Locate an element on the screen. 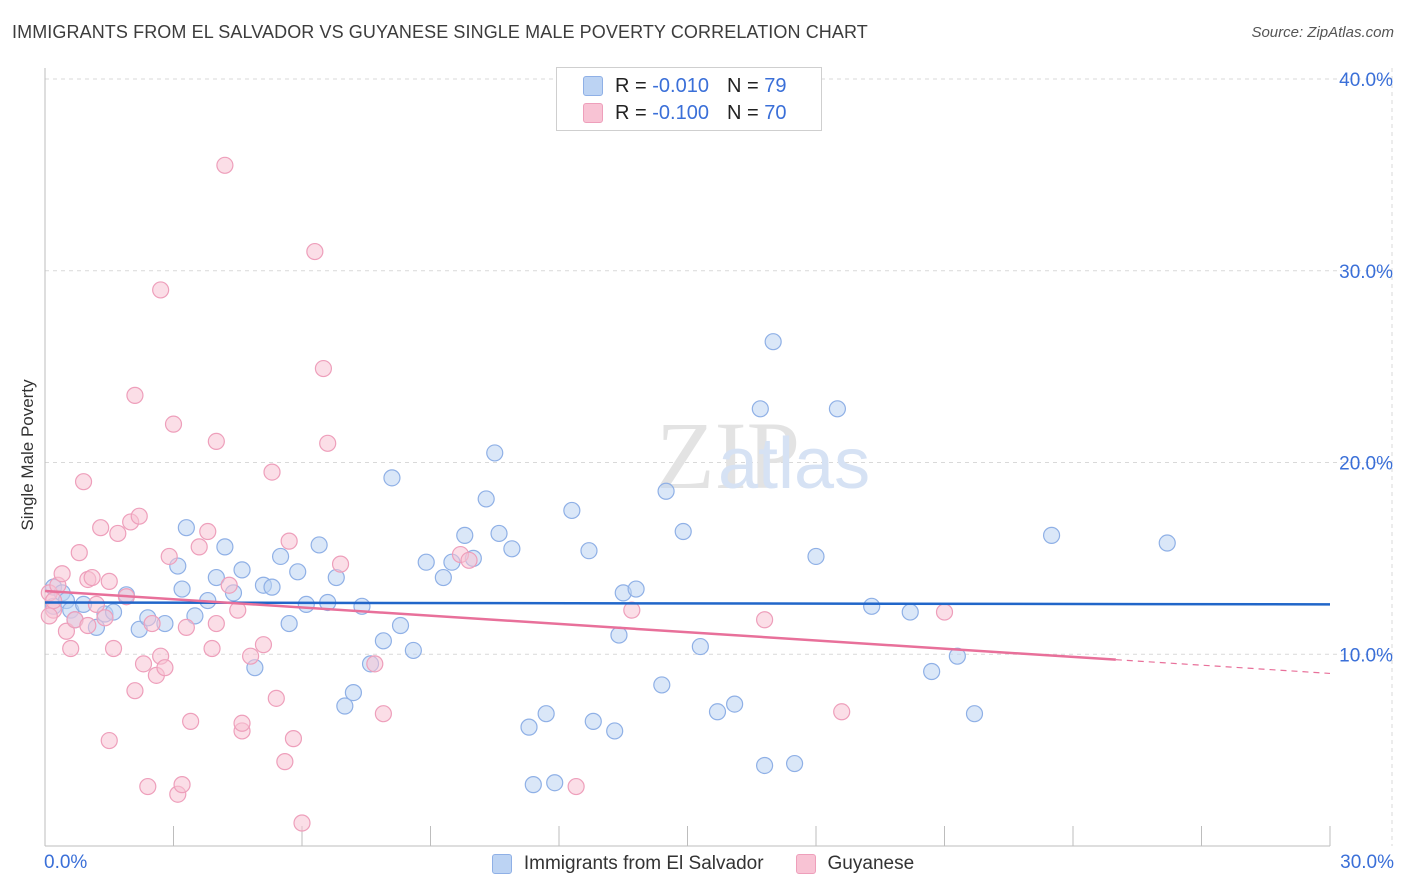 The height and width of the screenshot is (892, 1406). legend-item-el-salvador: Immigrants from El Salvador is located at coordinates (627, 864).